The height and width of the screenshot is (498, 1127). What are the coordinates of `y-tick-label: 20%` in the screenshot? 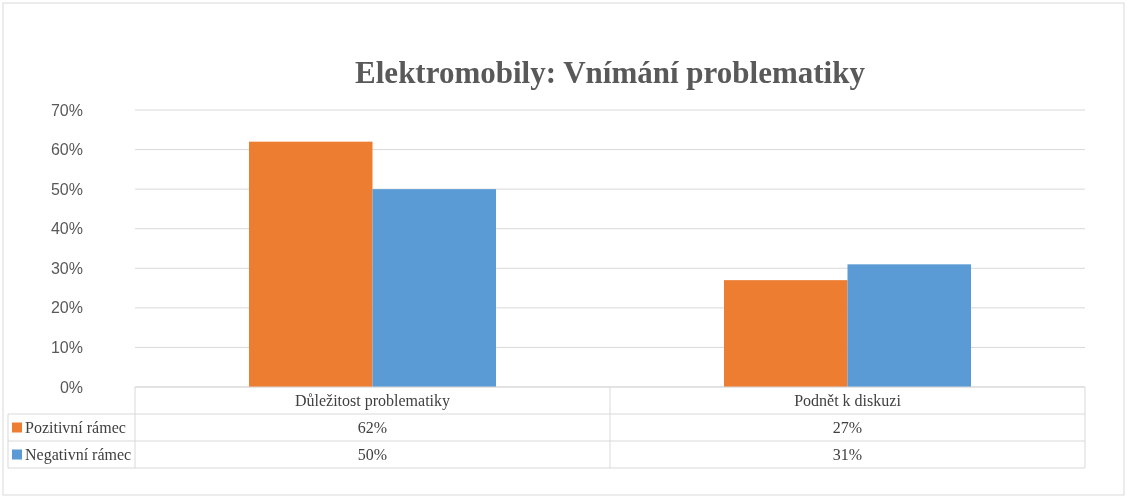 It's located at (66, 308).